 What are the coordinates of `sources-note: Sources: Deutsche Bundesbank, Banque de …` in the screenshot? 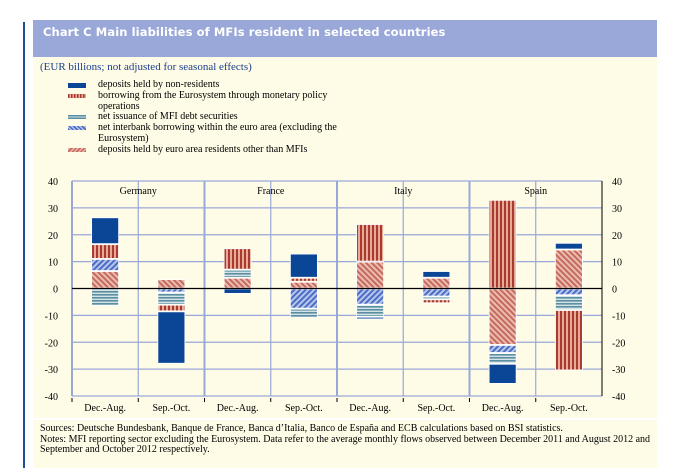 It's located at (301, 428).